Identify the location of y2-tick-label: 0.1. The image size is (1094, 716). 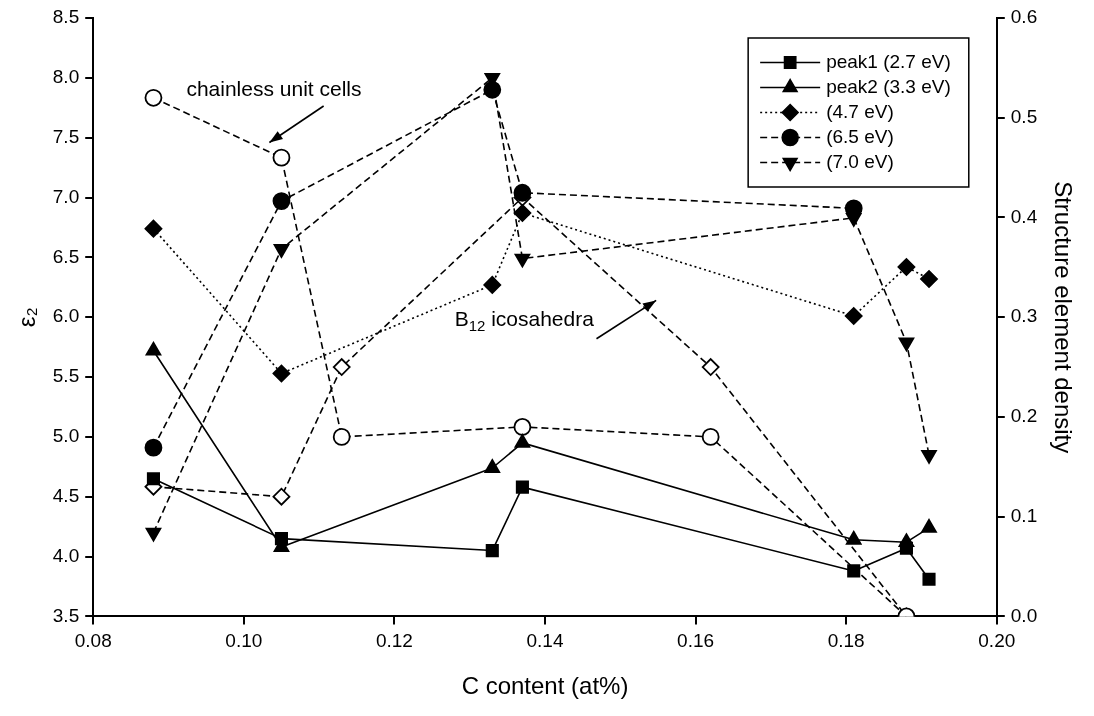
(1024, 515).